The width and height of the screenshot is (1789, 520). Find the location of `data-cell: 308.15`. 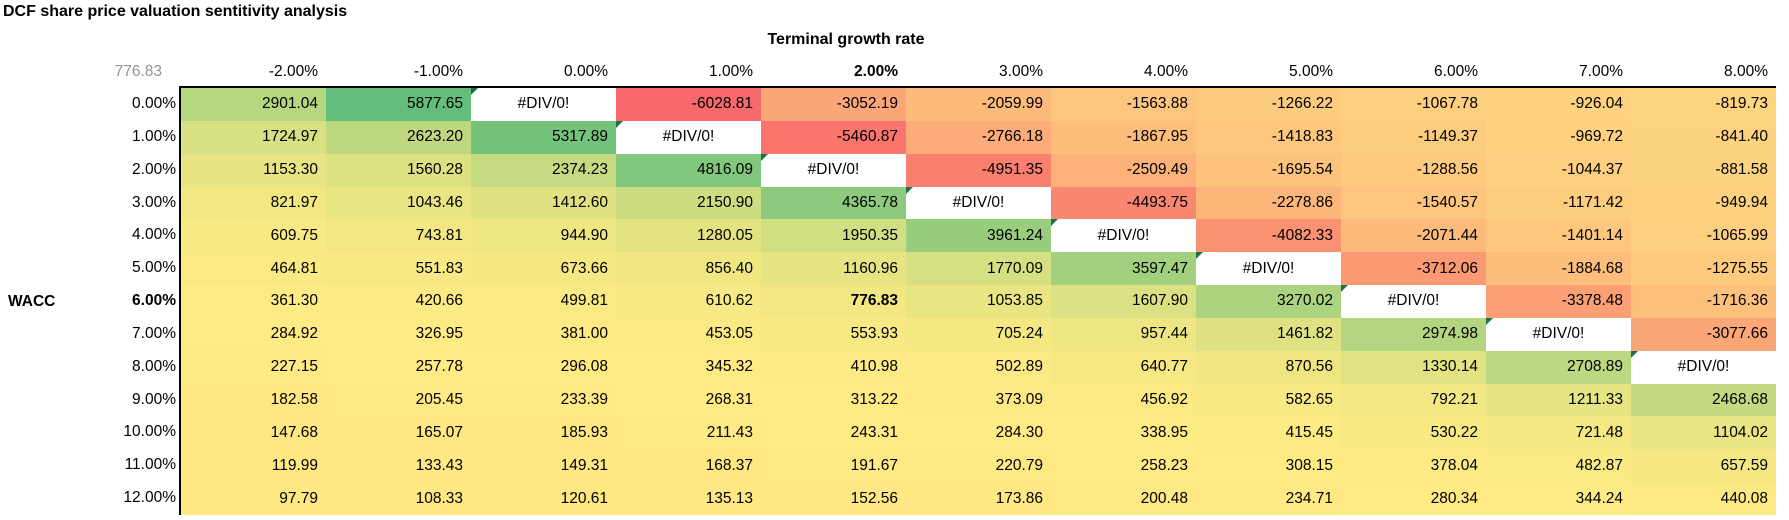

data-cell: 308.15 is located at coordinates (1268, 466).